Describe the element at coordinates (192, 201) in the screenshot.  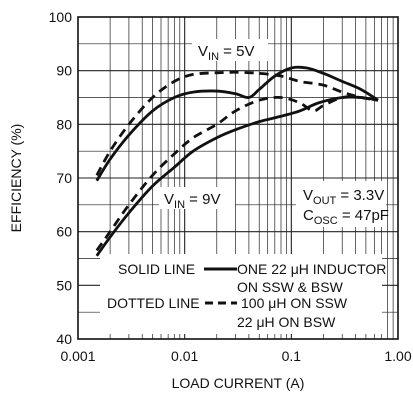
I see `vin9-label: VIN = 9V` at that location.